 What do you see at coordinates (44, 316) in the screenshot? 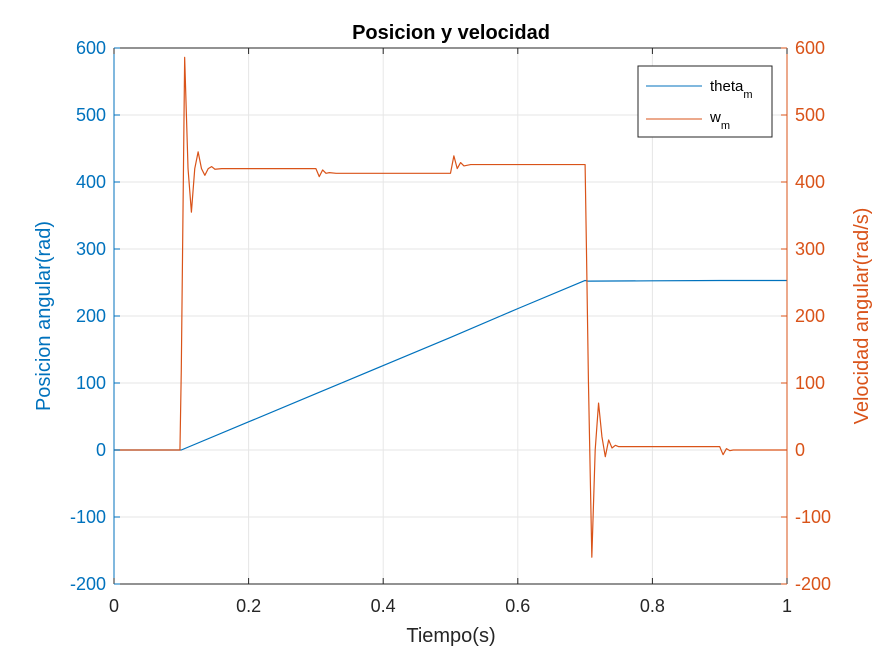
I see `left-y-axis-label: Posicion angular(rad)` at bounding box center [44, 316].